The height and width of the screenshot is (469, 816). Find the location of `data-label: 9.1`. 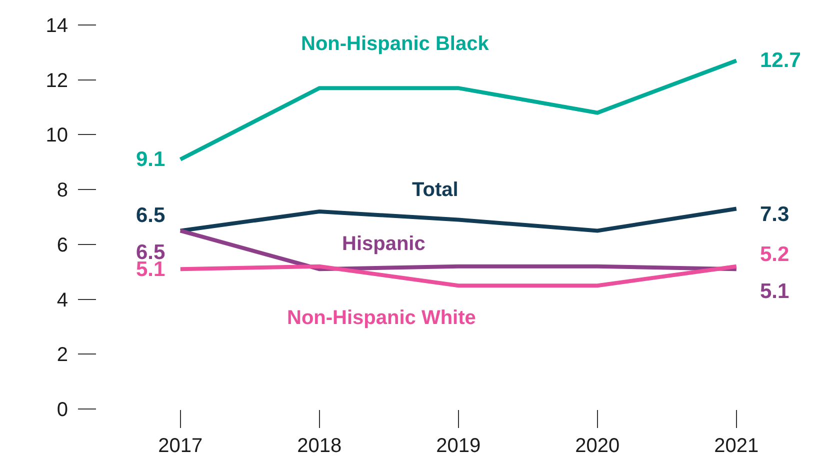

data-label: 9.1 is located at coordinates (151, 159).